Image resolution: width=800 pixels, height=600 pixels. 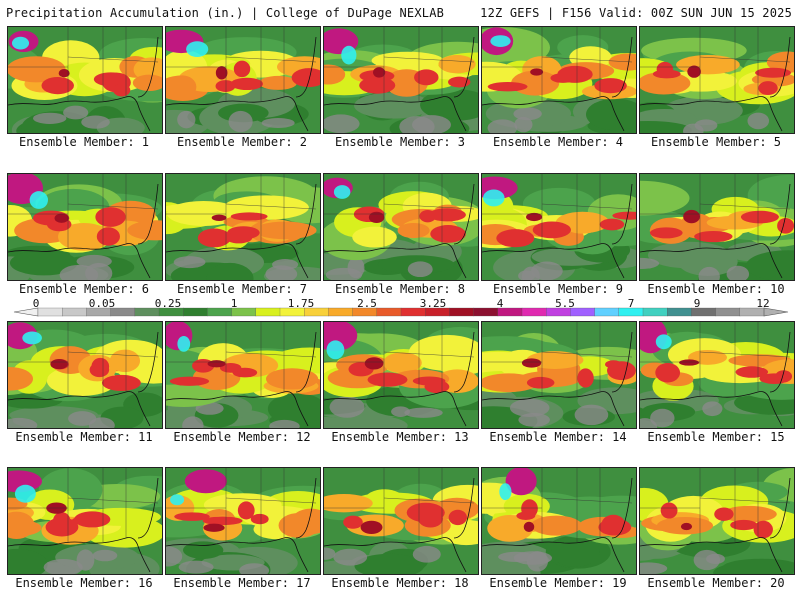 What do you see at coordinates (242, 583) in the screenshot?
I see `ensemble-member-label: Ensemble Member: 17` at bounding box center [242, 583].